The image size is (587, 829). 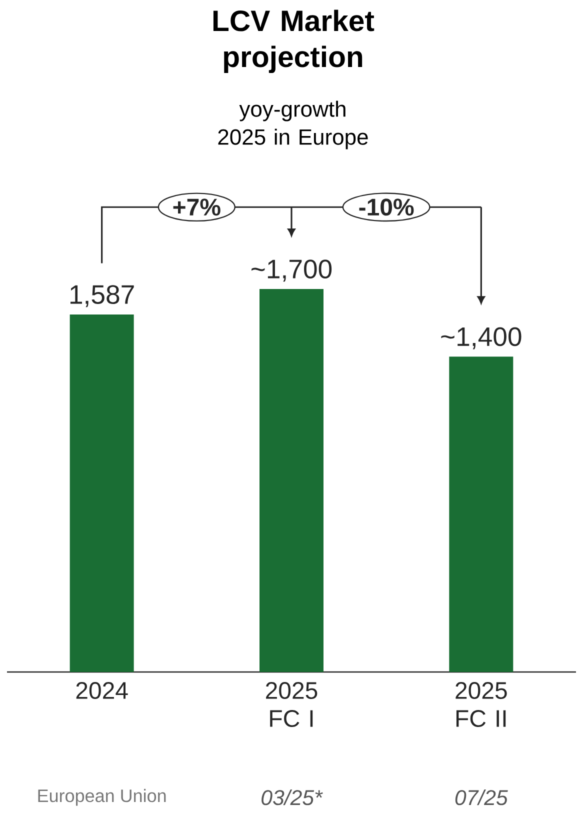 What do you see at coordinates (481, 798) in the screenshot?
I see `text: 07/25` at bounding box center [481, 798].